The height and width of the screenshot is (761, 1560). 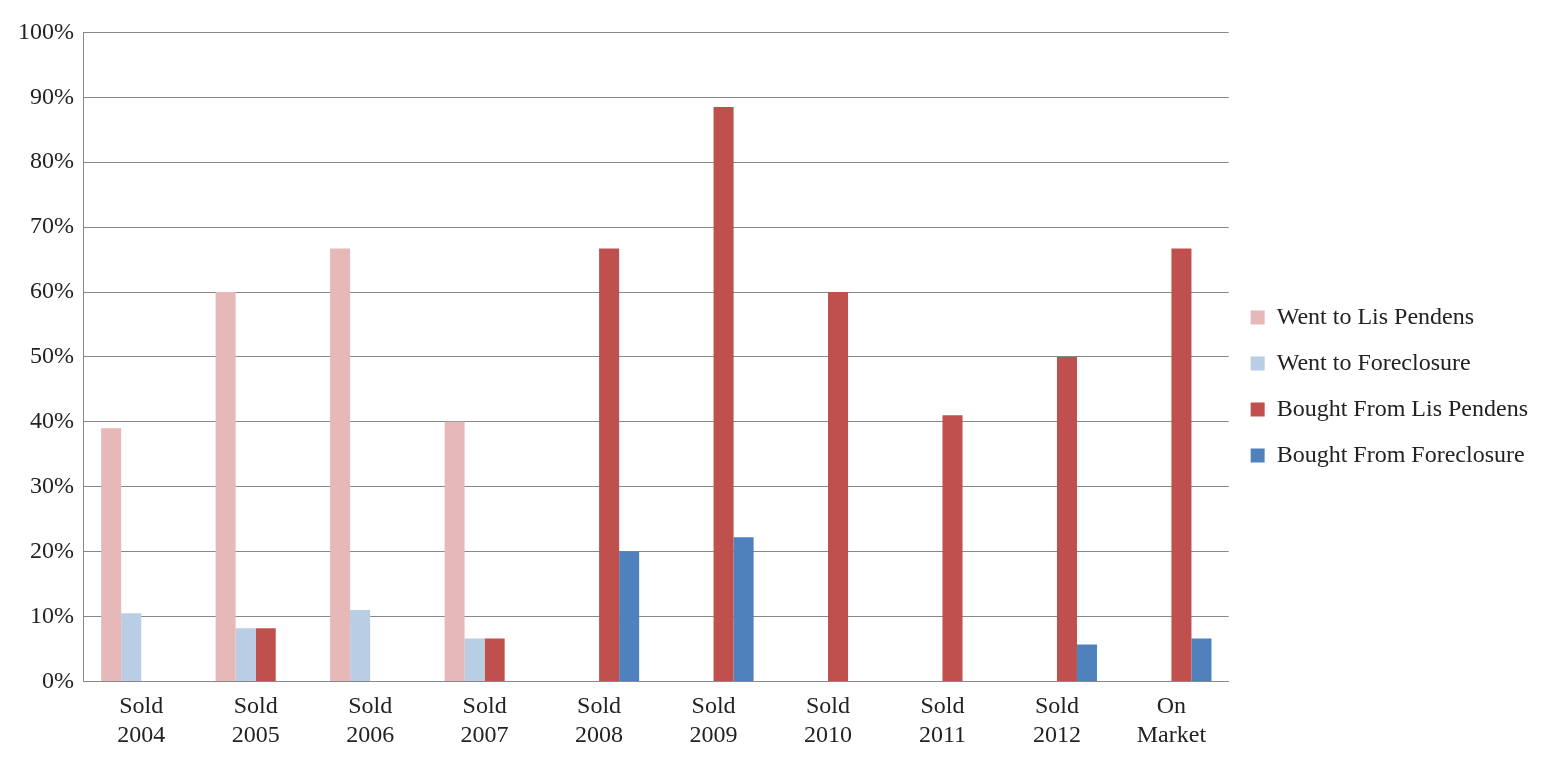 What do you see at coordinates (1056, 719) in the screenshot?
I see `x-tick-label: Sold 2012` at bounding box center [1056, 719].